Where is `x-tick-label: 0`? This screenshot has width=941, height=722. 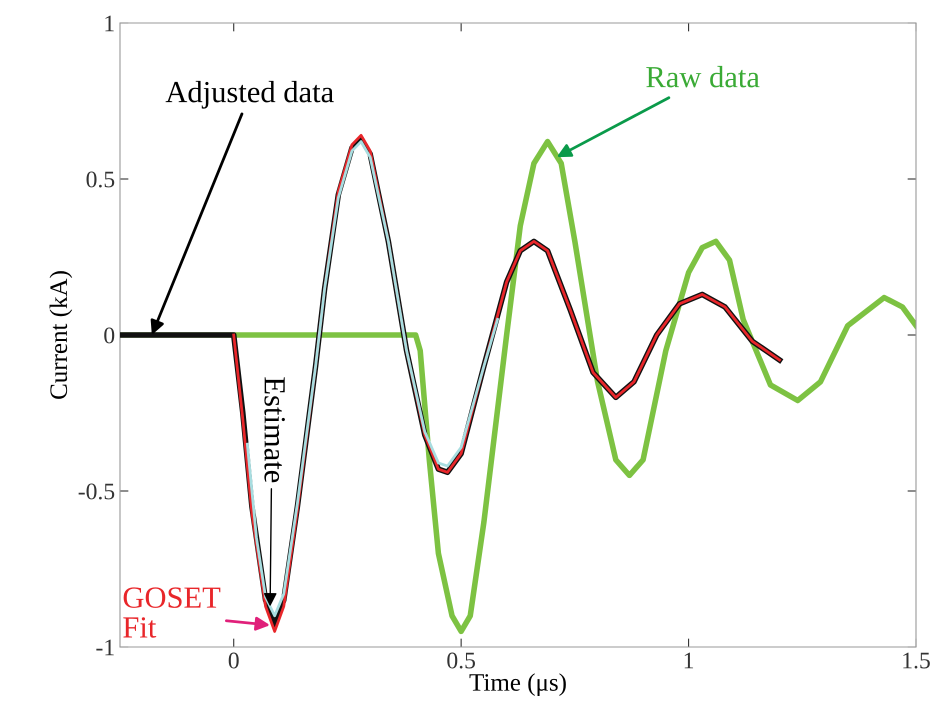 x-tick-label: 0 is located at coordinates (233, 660).